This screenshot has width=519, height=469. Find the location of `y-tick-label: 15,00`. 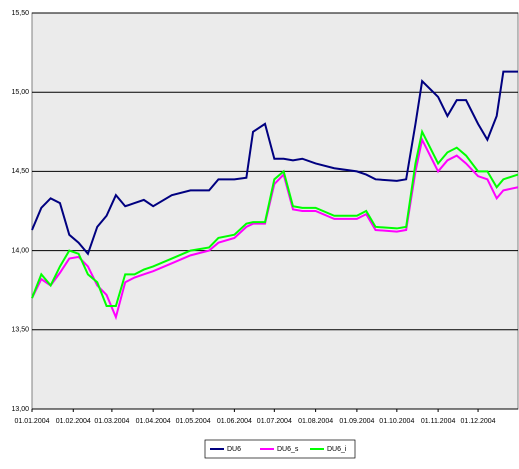

y-tick-label: 15,00 is located at coordinates (20, 92).